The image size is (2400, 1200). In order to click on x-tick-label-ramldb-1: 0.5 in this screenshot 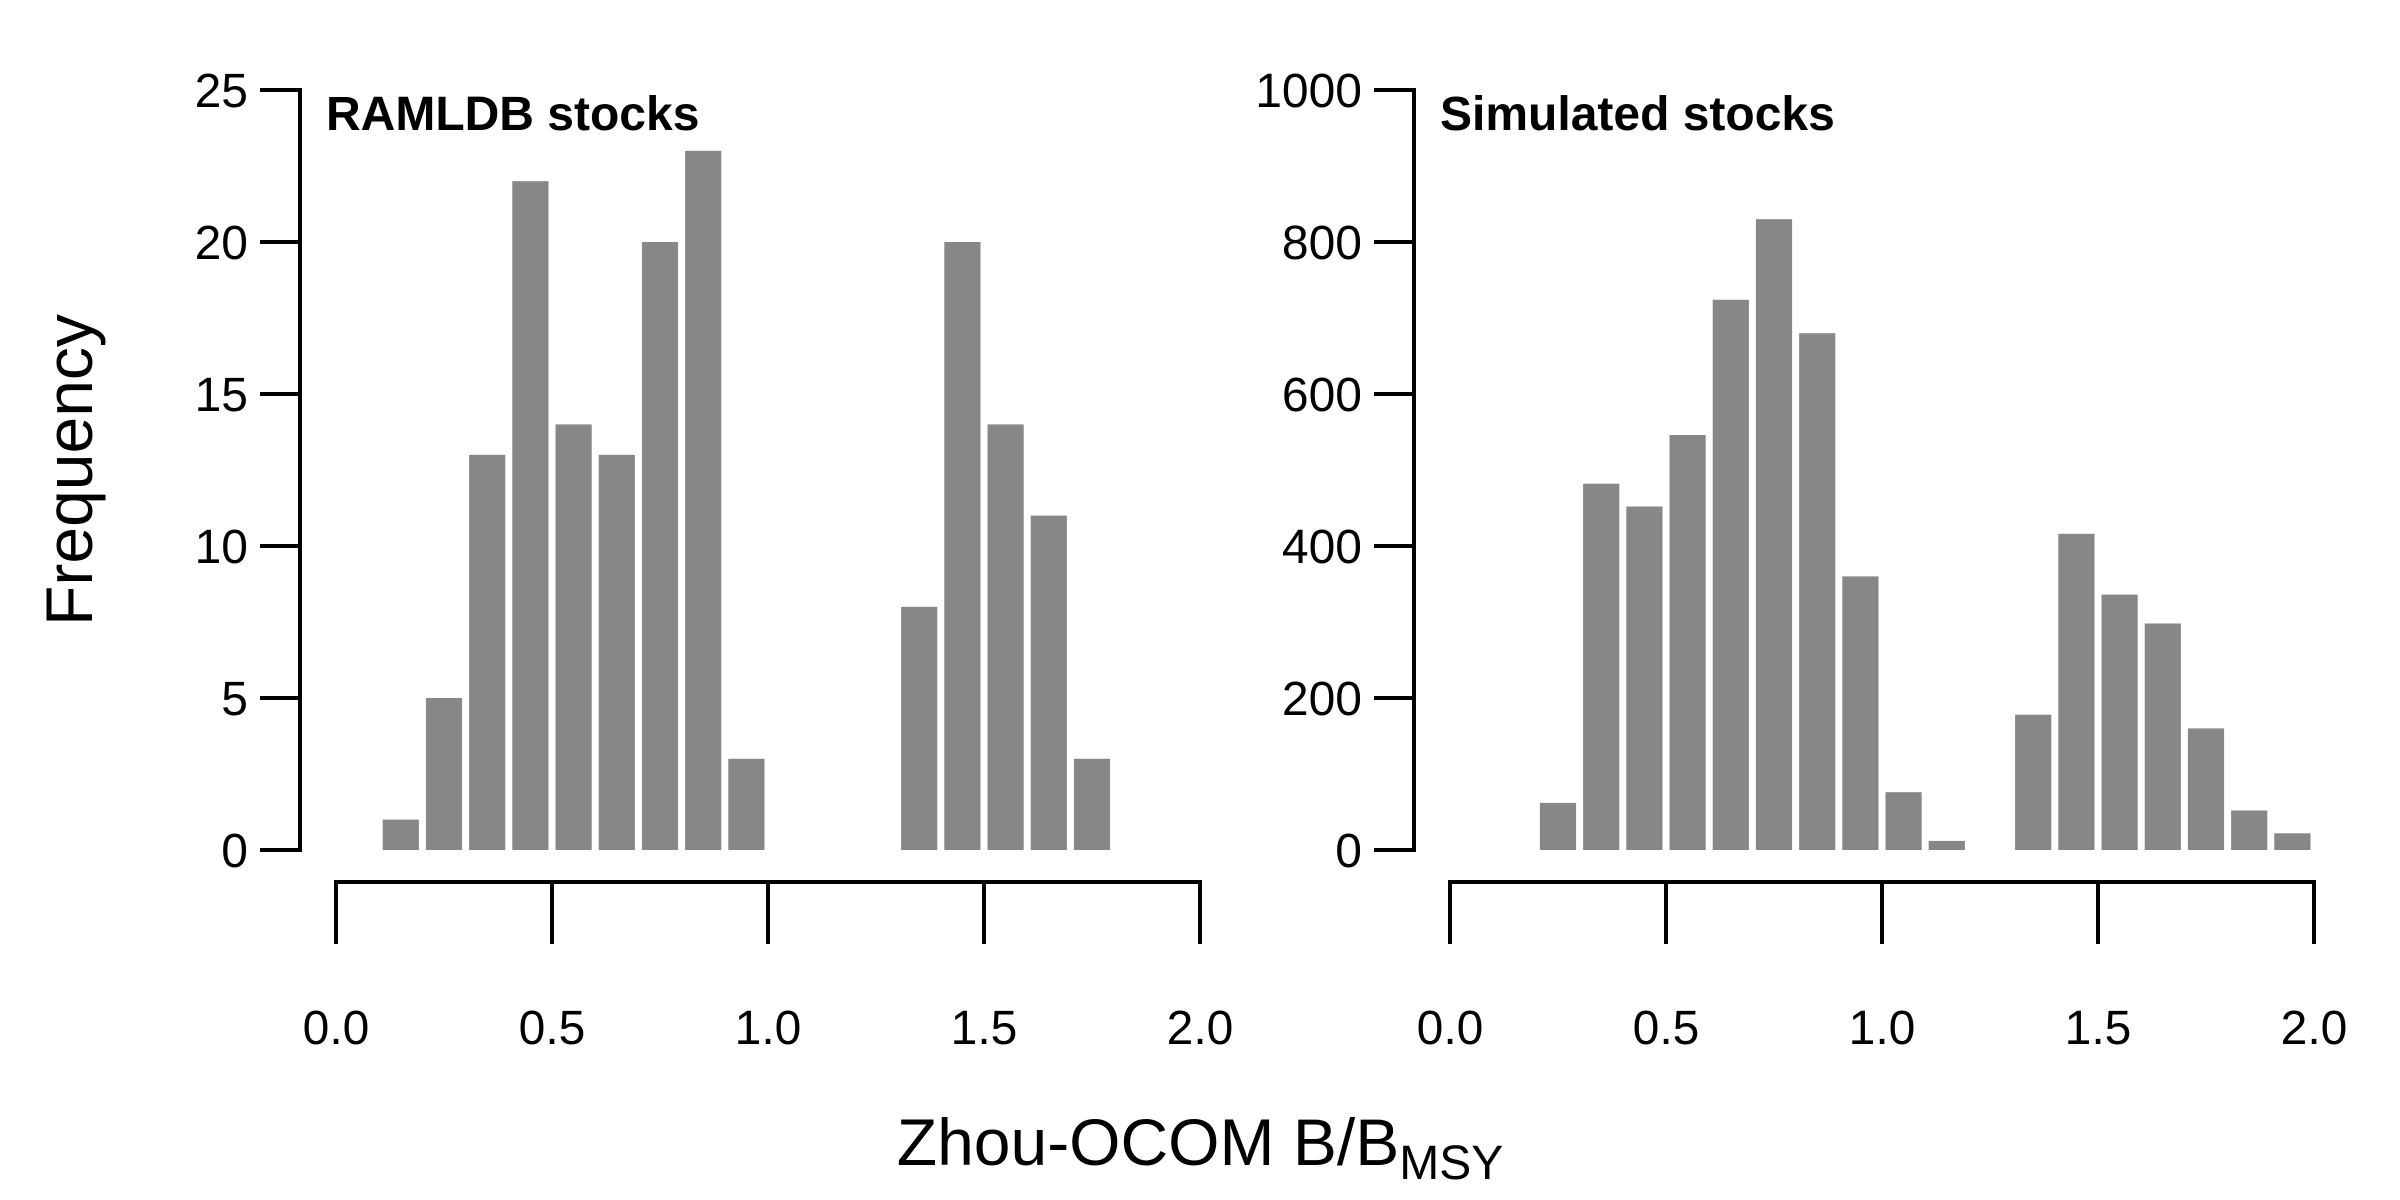, I will do `click(552, 1028)`.